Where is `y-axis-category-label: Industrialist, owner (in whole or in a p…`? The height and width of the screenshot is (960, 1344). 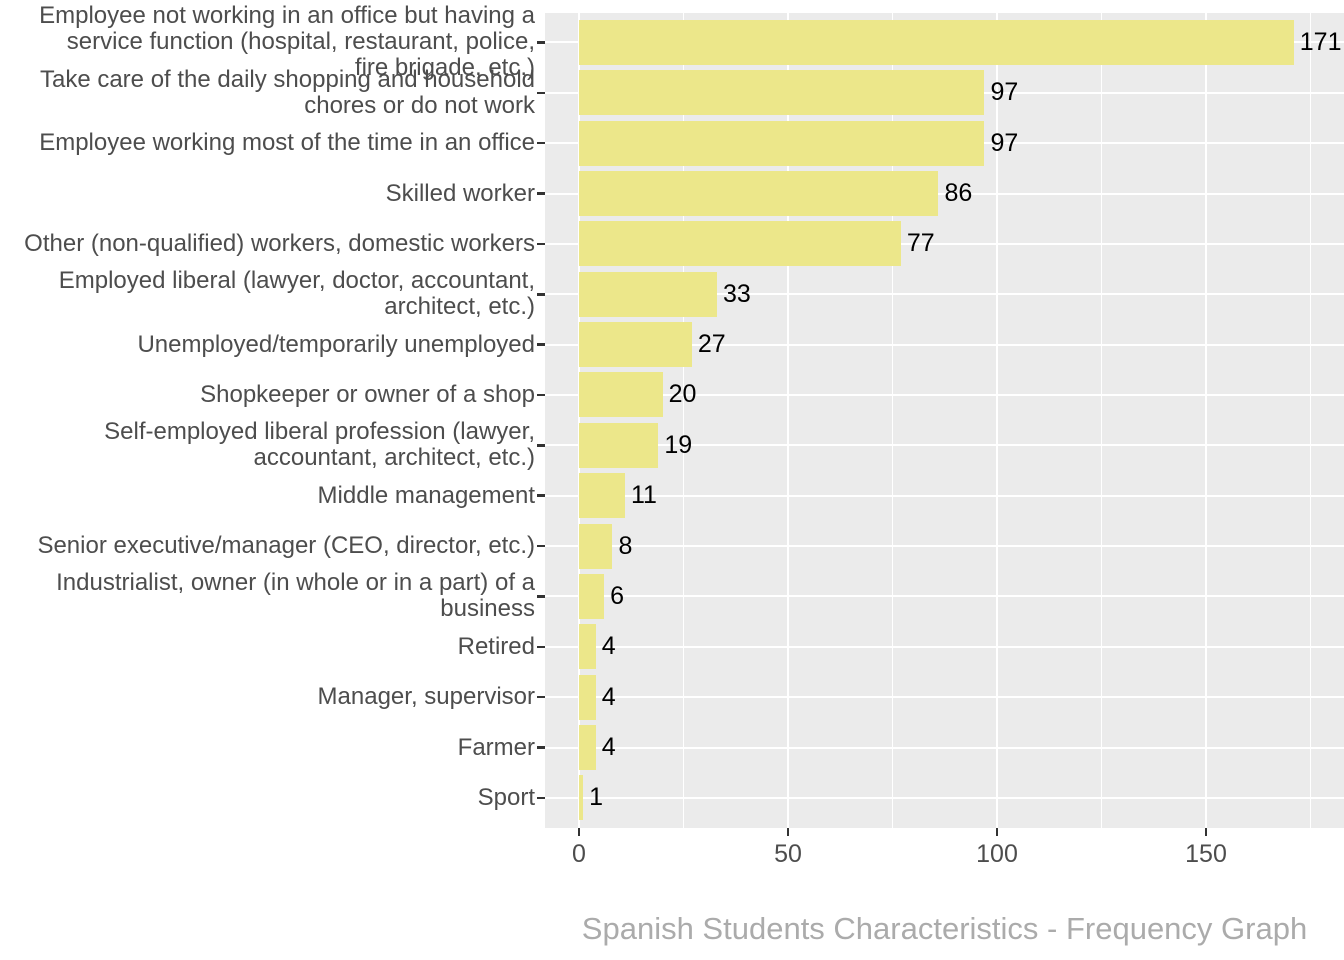
y-axis-category-label: Industrialist, owner (in whole or in a p… is located at coordinates (295, 596).